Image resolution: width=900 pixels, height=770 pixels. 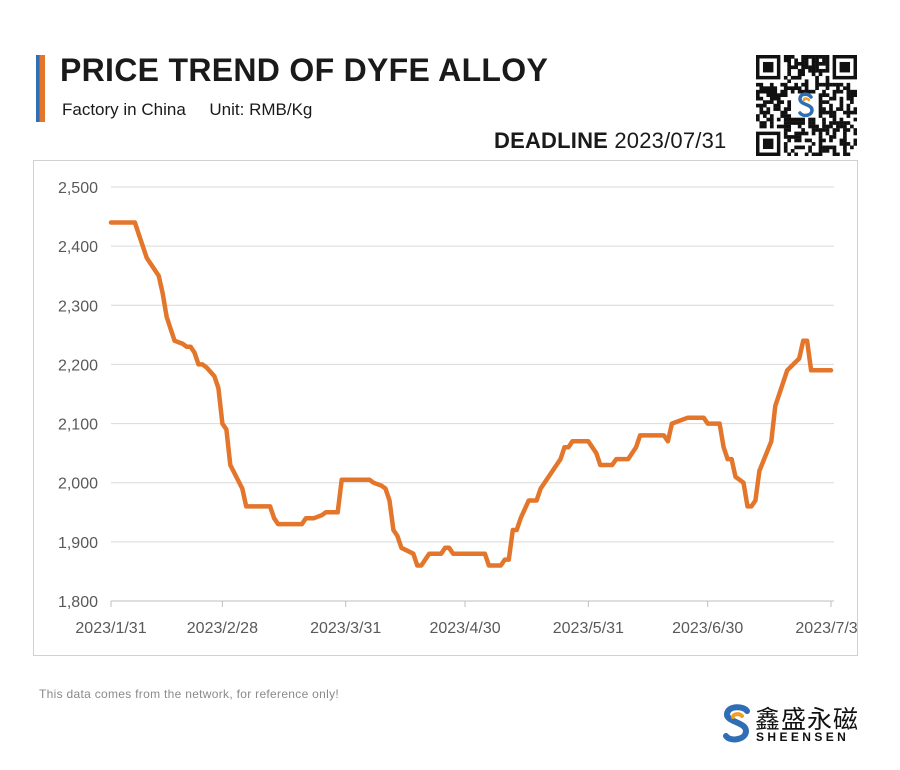 What do you see at coordinates (78, 484) in the screenshot?
I see `y-tick-label: 2,000` at bounding box center [78, 484].